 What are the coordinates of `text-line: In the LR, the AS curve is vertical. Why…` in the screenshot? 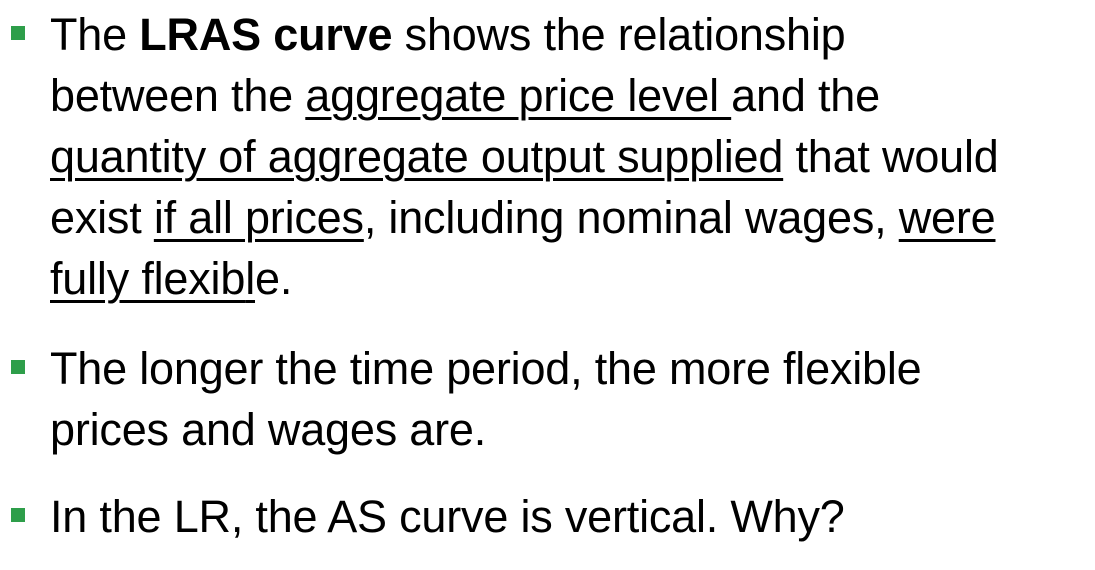 It's located at (447, 516).